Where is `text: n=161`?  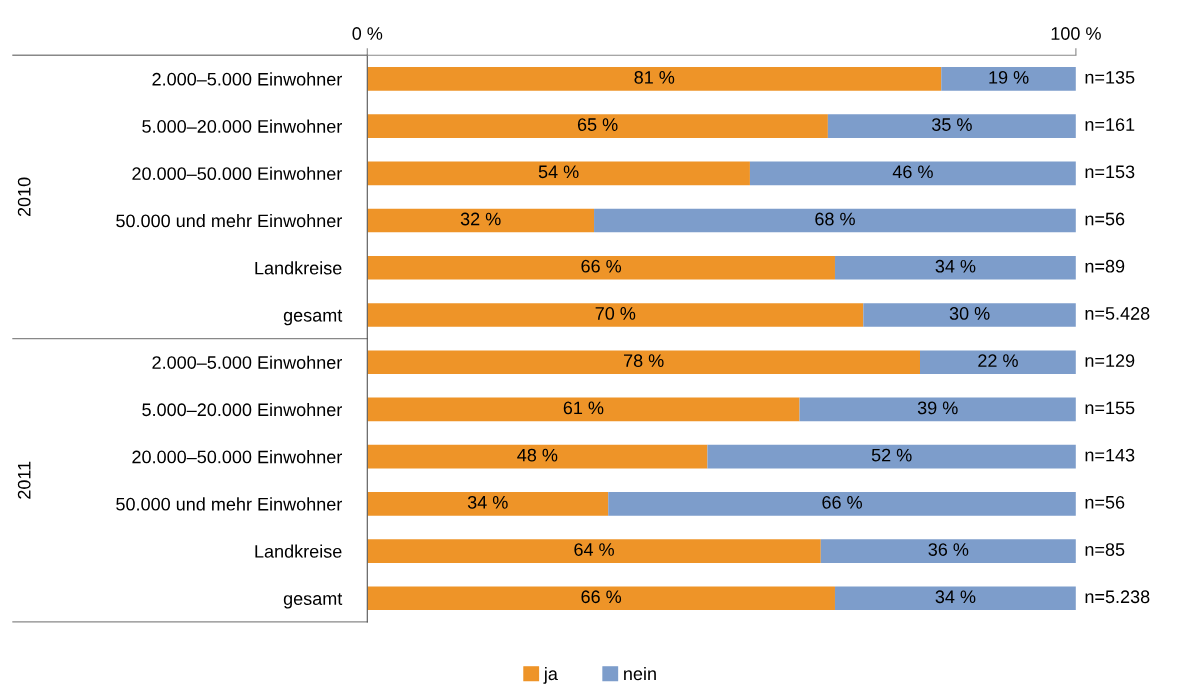
text: n=161 is located at coordinates (1110, 124).